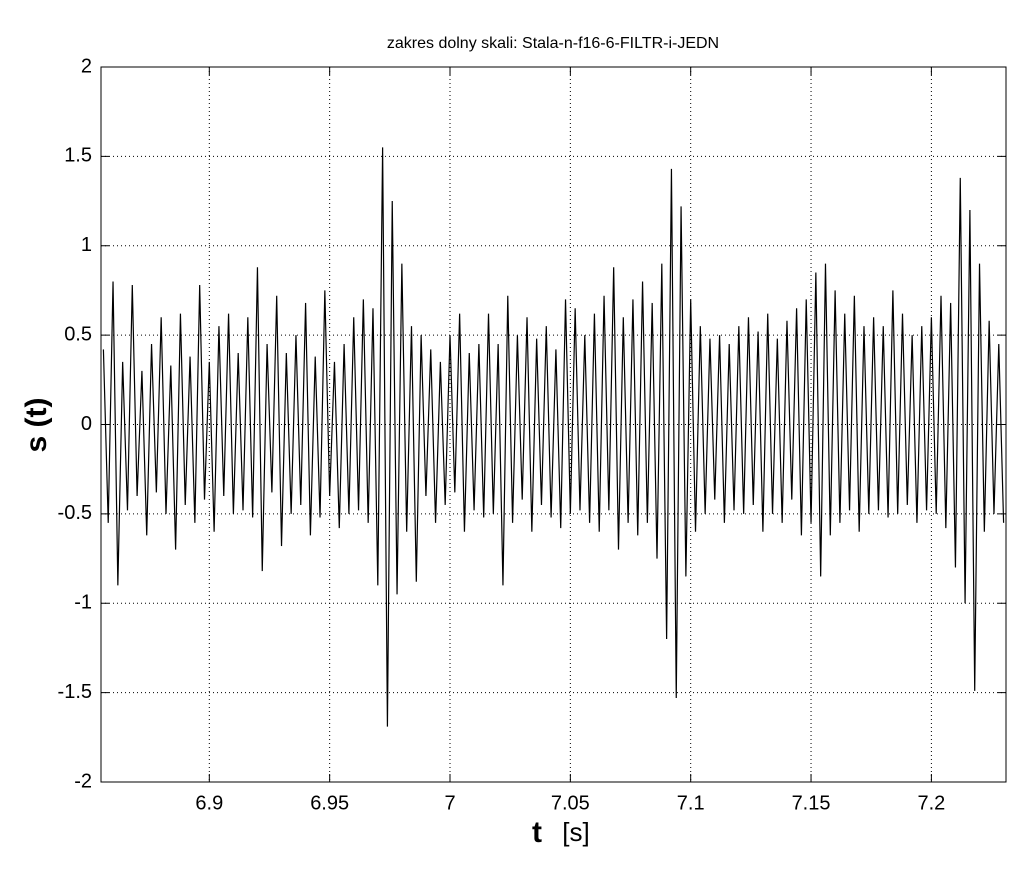 Image resolution: width=1024 pixels, height=878 pixels. I want to click on x-tick-label: 6.95, so click(329, 803).